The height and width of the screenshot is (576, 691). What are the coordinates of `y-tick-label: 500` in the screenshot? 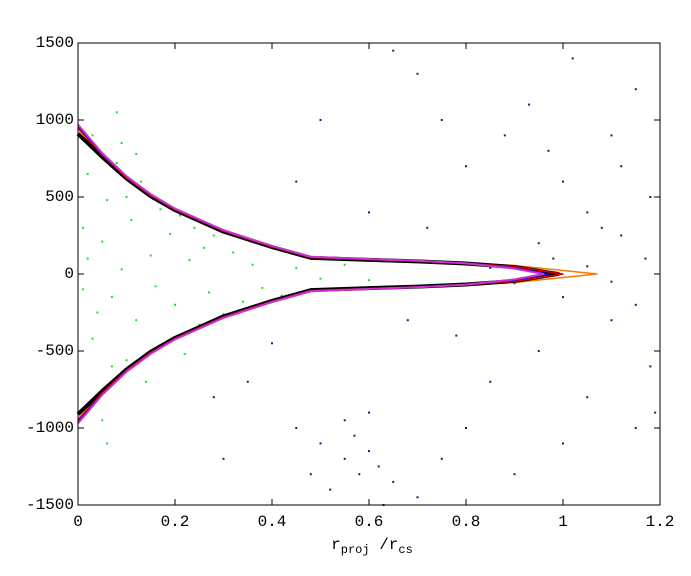 It's located at (59, 197).